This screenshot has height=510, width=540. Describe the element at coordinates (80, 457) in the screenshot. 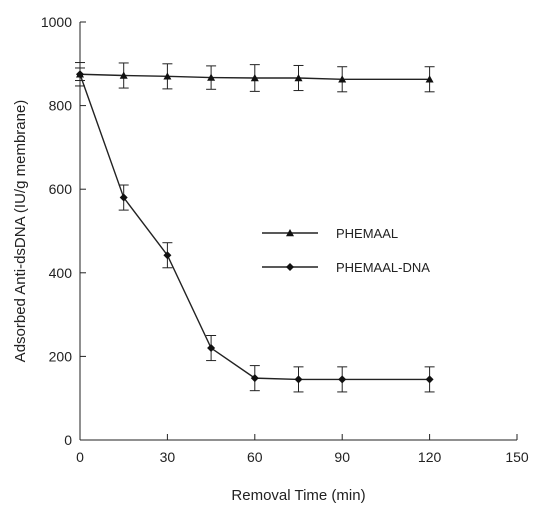

I see `x-tick-label-0: 0` at that location.